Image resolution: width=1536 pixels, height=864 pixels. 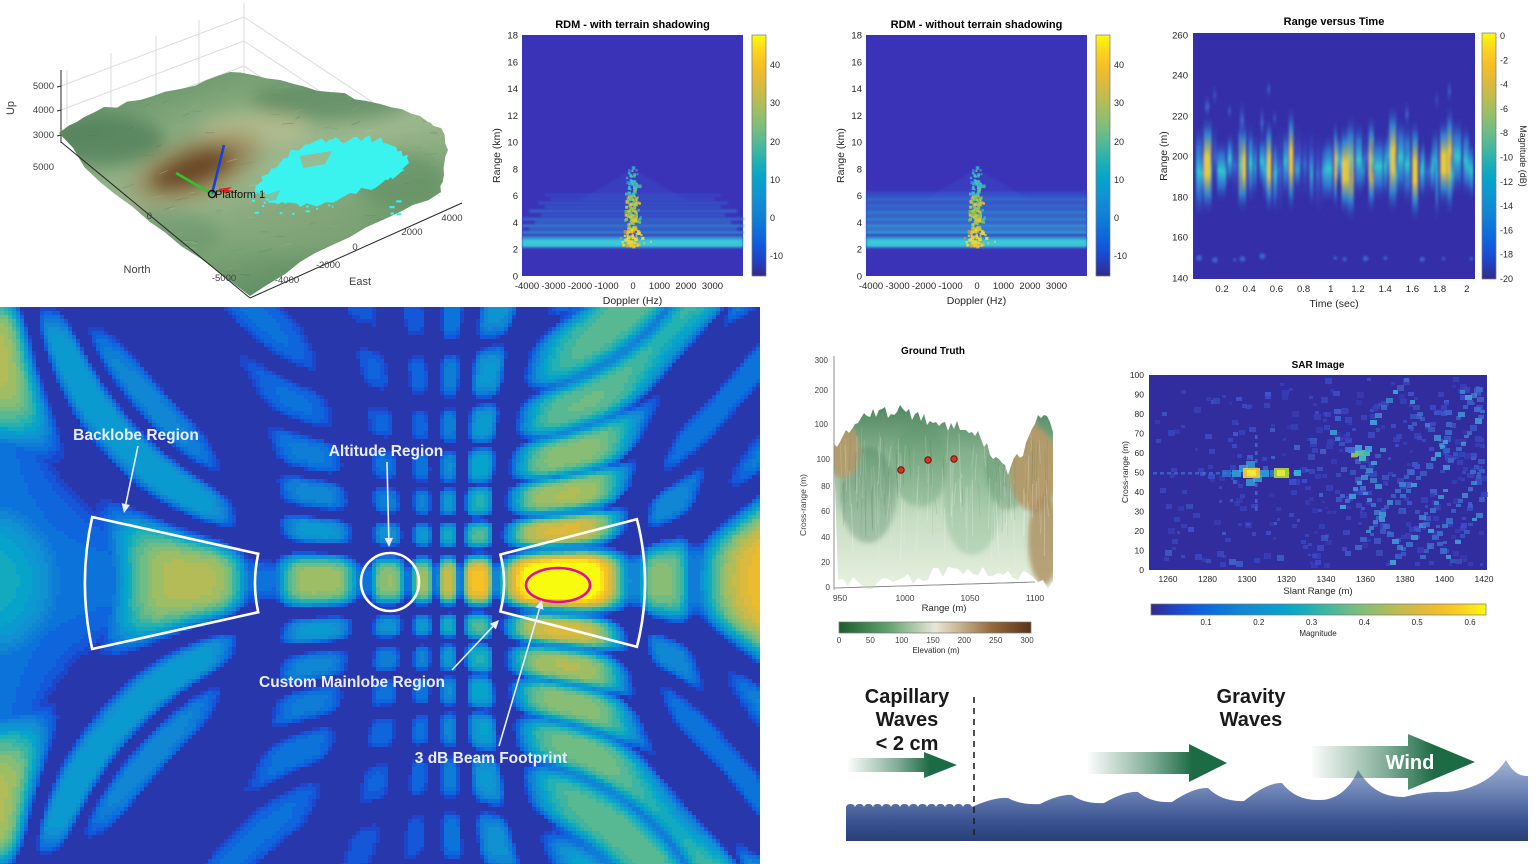 I want to click on svg-text: 1380, so click(x=1405, y=579).